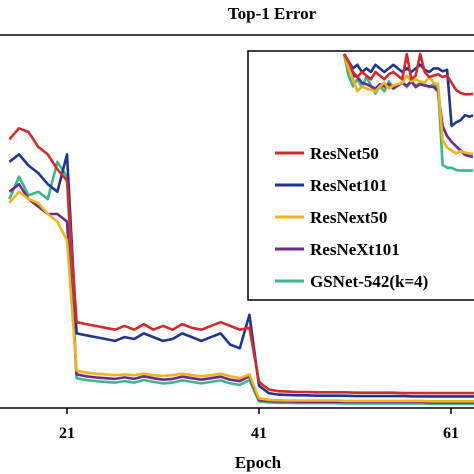  I want to click on inset-series-line-resnet50, so click(407, 74).